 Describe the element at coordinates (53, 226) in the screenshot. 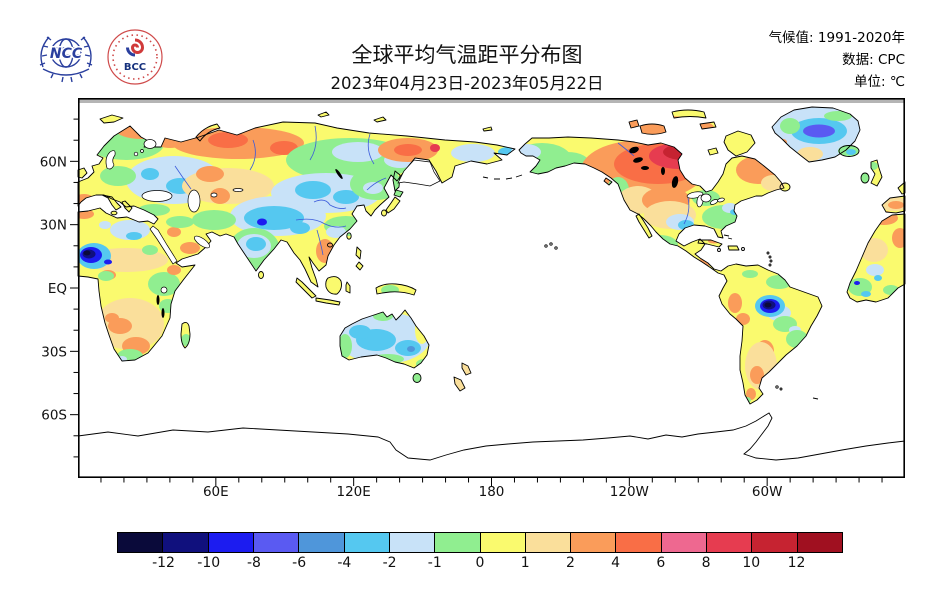

I see `lat-tick-label: 30N` at that location.